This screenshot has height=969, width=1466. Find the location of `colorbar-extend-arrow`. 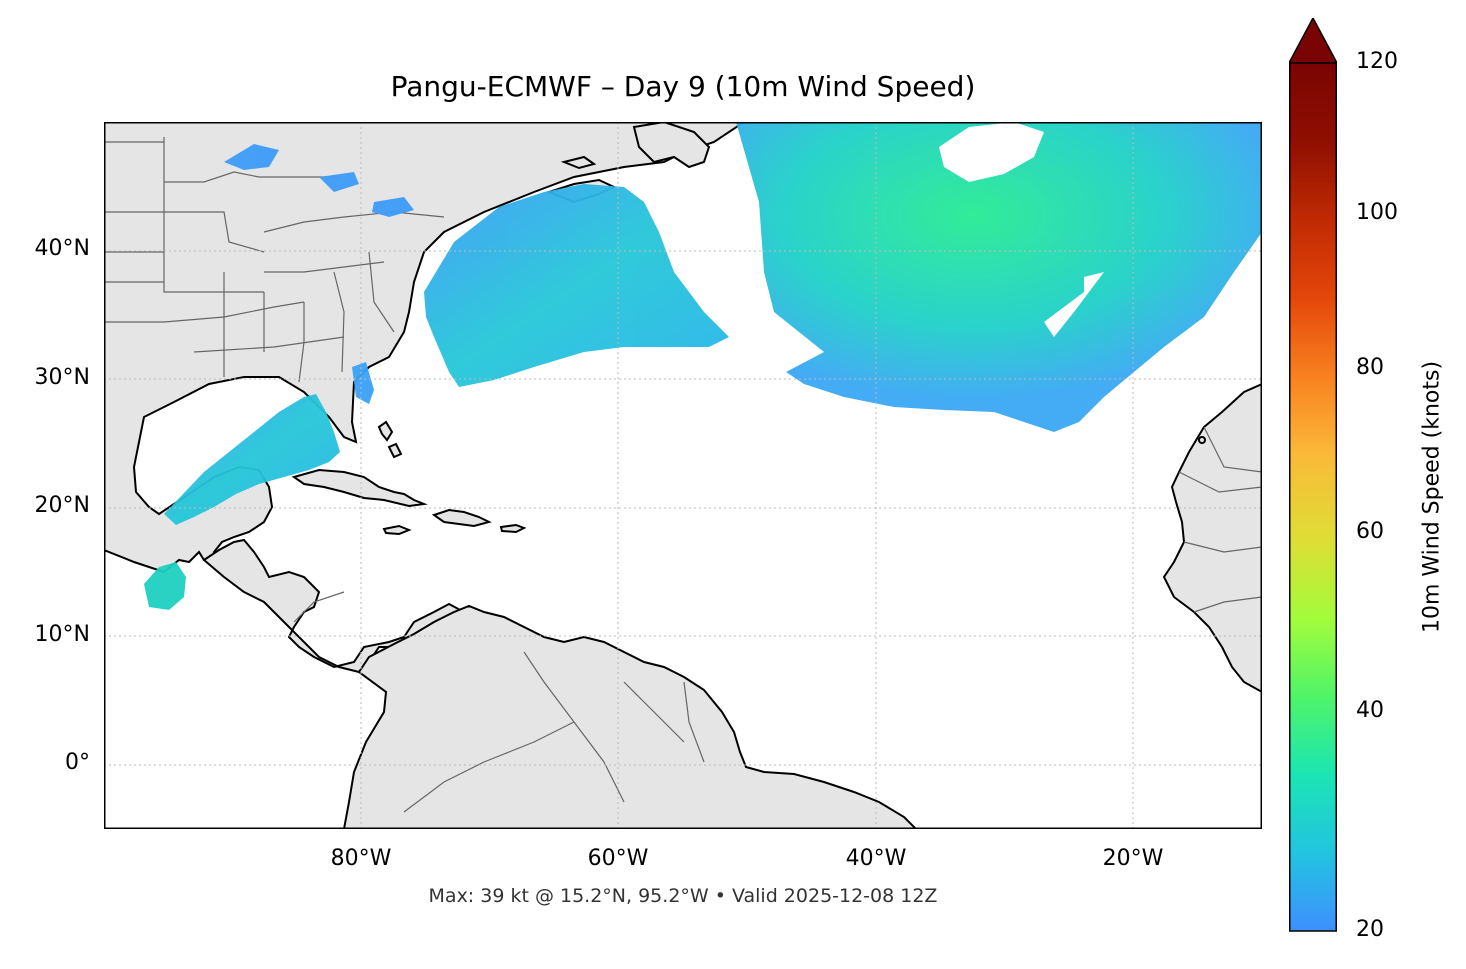

colorbar-extend-arrow is located at coordinates (1313, 41).